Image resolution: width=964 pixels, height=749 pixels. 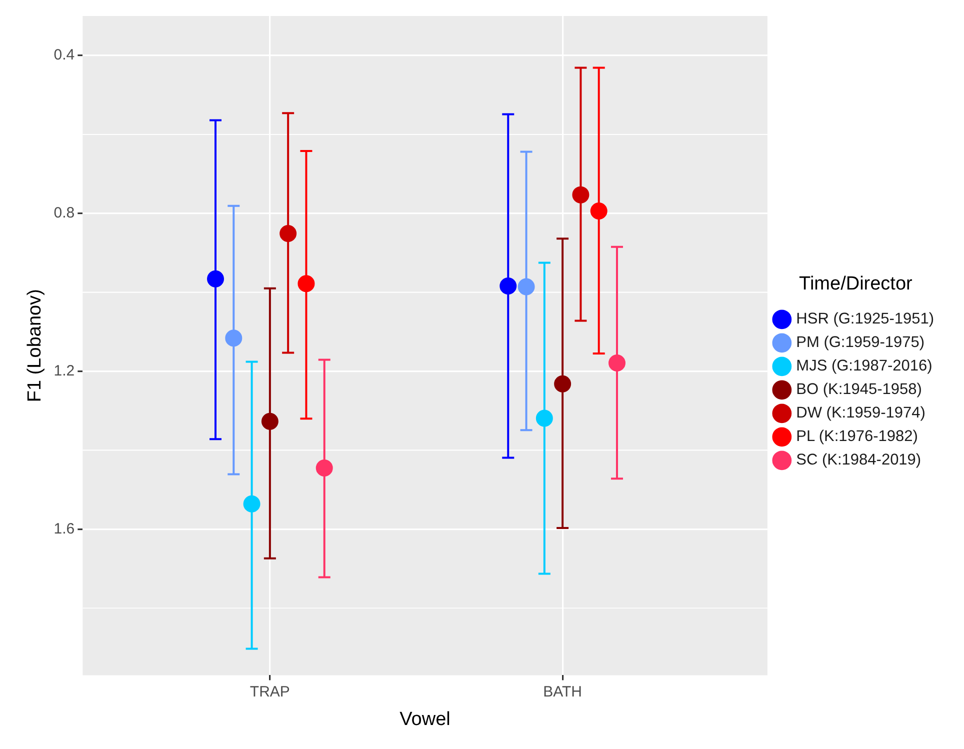 I want to click on y-tick-label: 0.8, so click(x=64, y=213).